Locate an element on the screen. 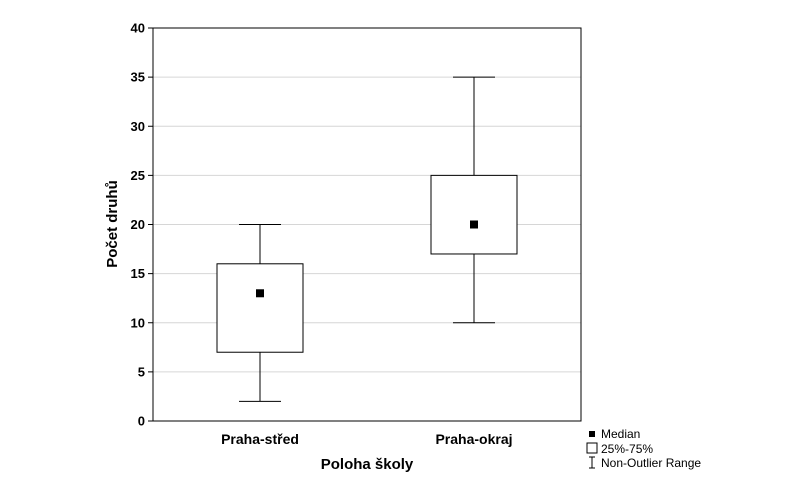  legend: Median 25%-75% Non-Outlier Range is located at coordinates (643, 448).